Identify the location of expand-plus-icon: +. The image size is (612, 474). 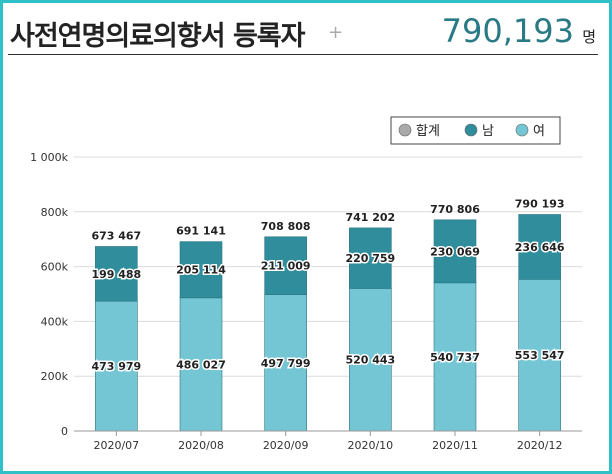
(336, 32).